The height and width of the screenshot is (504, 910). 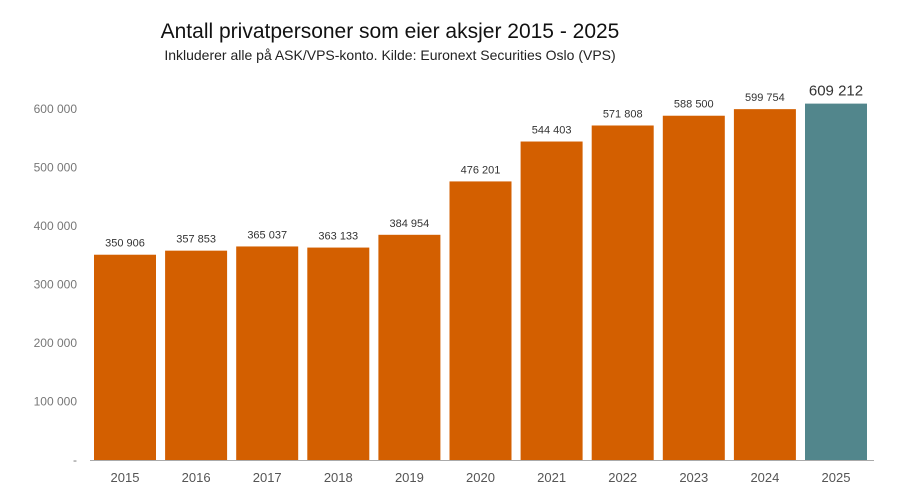 What do you see at coordinates (196, 355) in the screenshot?
I see `bar-2016` at bounding box center [196, 355].